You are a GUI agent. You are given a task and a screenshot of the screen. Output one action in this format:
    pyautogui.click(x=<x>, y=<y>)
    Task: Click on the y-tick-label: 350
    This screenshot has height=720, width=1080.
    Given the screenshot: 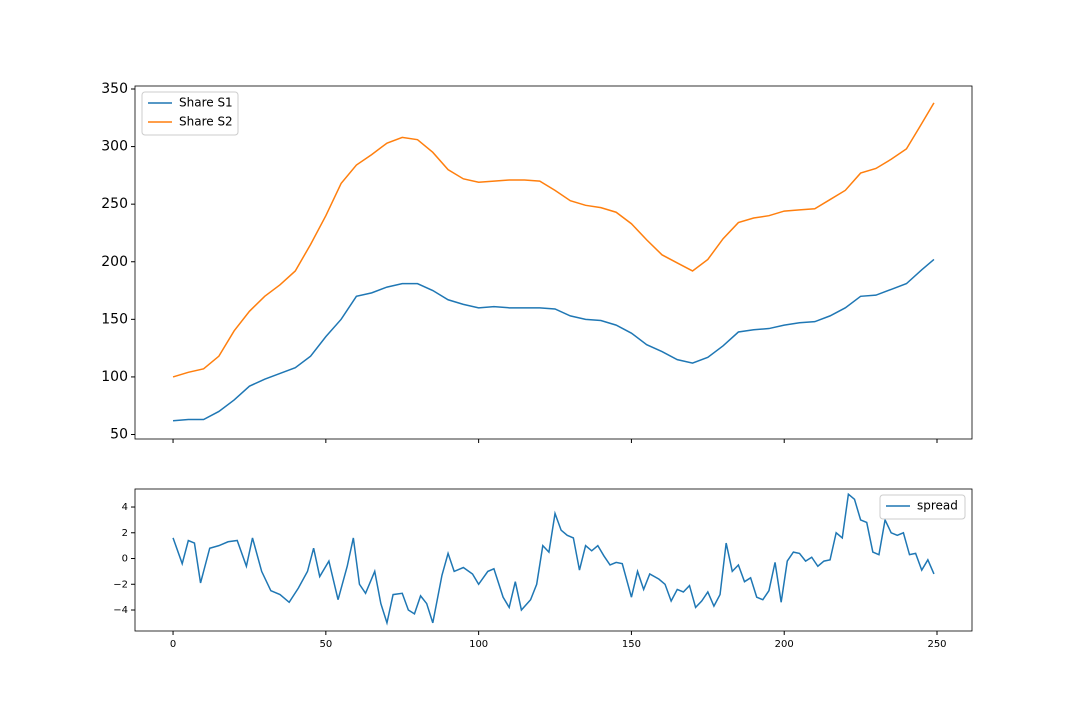 What is the action you would take?
    pyautogui.click(x=114, y=89)
    